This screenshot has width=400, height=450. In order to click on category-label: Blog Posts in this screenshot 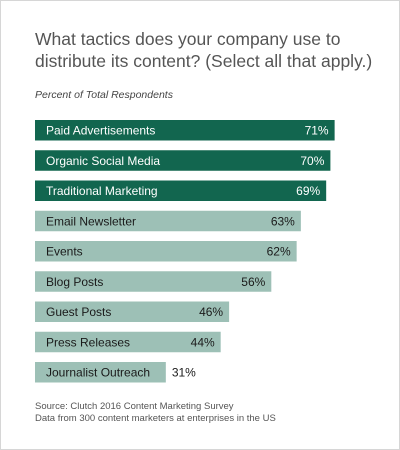, I will do `click(74, 282)`.